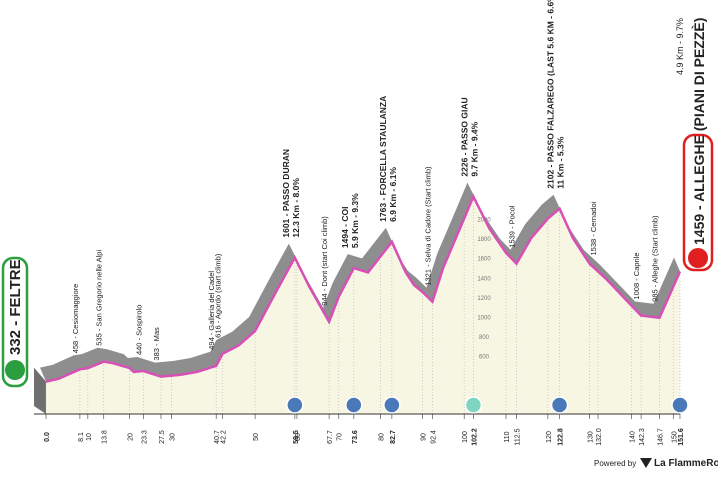 The image size is (718, 479). I want to click on x-tick-label: 42.2, so click(223, 437).